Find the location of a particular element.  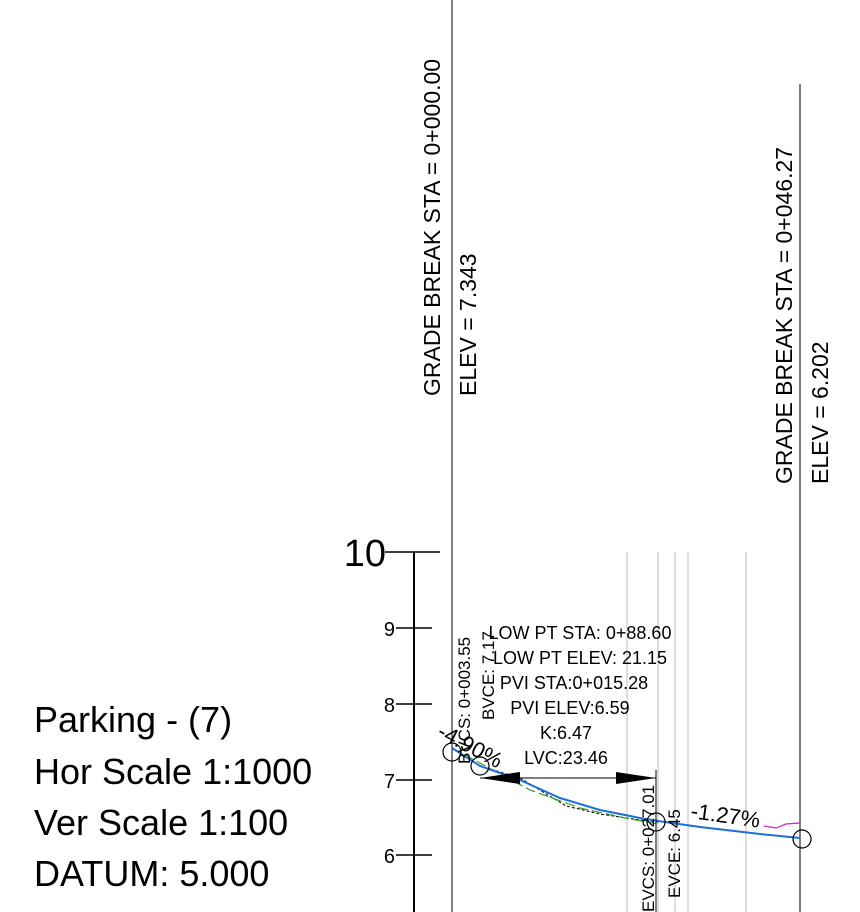

tick-label-8: 8 is located at coordinates (389, 706).